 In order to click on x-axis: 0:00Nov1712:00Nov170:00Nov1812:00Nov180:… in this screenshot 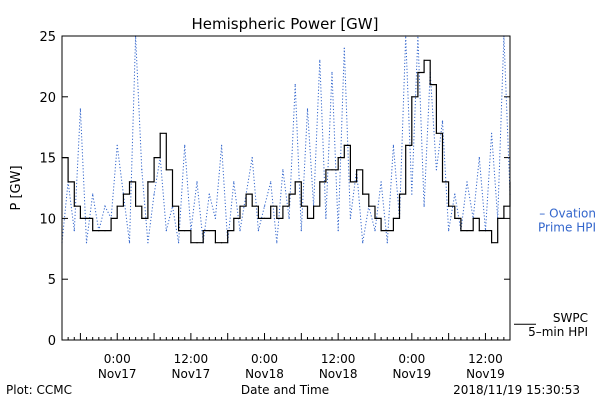, I will do `click(286, 357)`.